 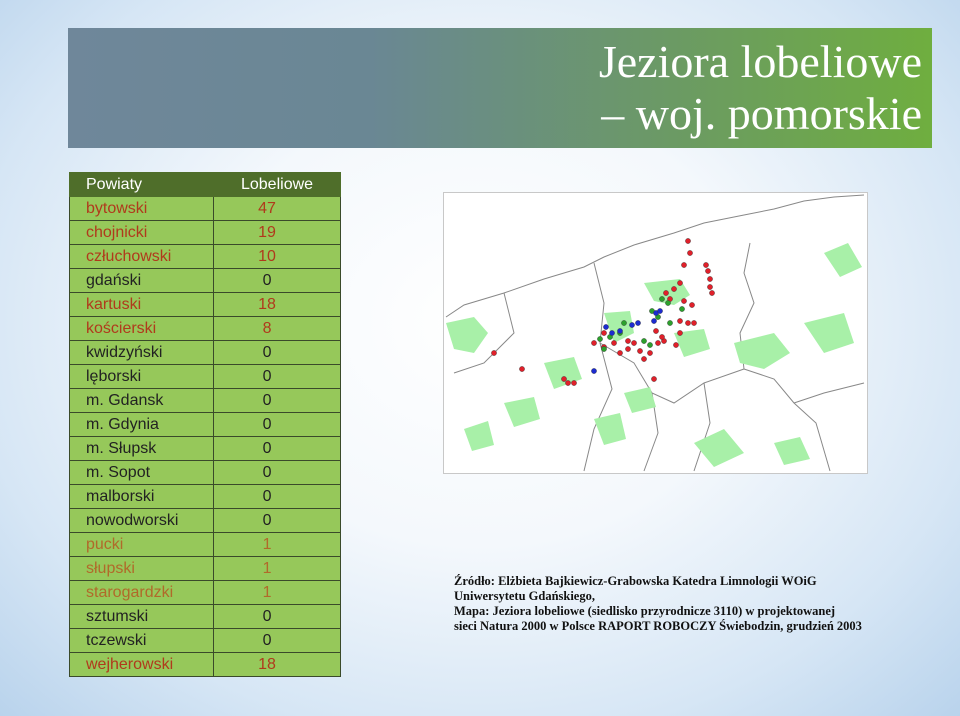 I want to click on table-row: człuchowski 10, so click(x=204, y=256).